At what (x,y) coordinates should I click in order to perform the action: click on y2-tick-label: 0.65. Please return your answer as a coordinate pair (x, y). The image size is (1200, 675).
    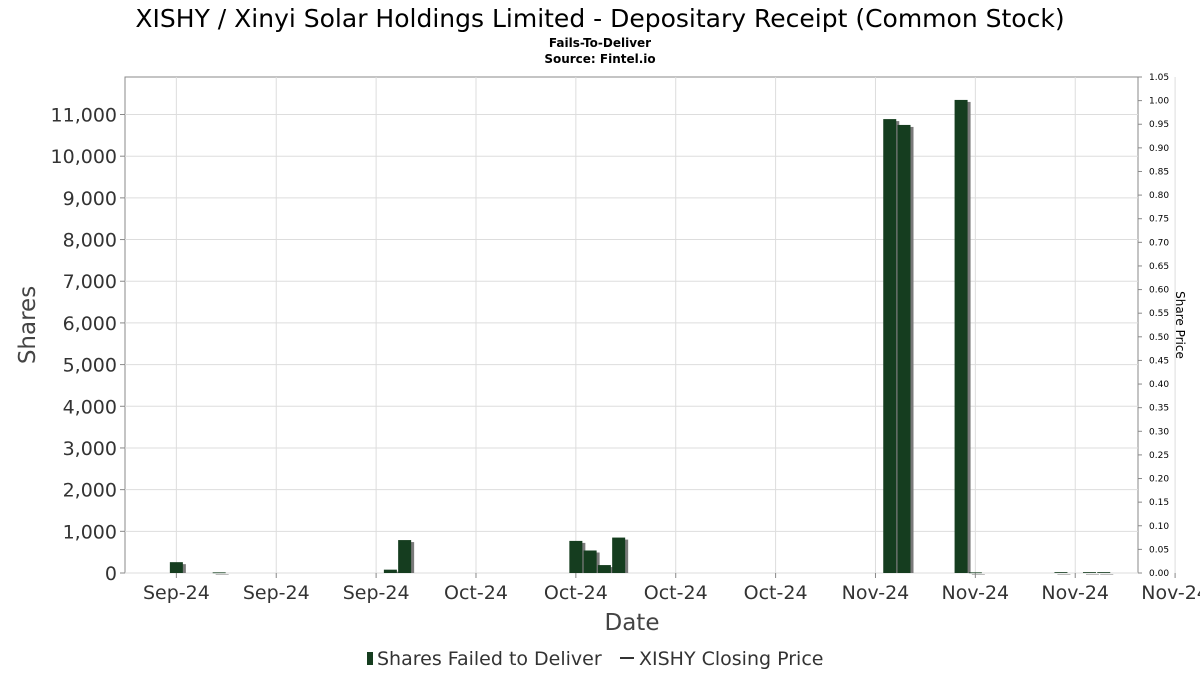
    Looking at the image, I should click on (1159, 267).